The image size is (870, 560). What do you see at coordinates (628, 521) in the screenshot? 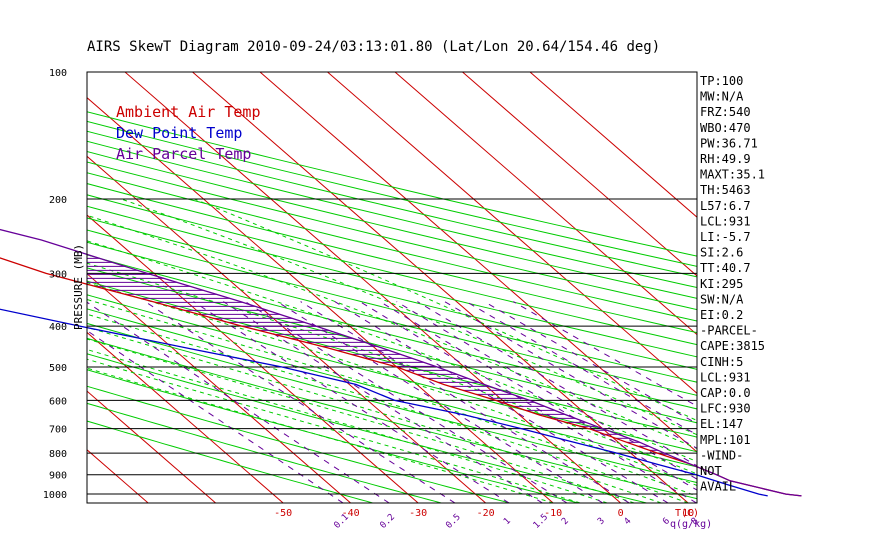
I see `mixing-ratio-tick-label: 4` at bounding box center [628, 521].